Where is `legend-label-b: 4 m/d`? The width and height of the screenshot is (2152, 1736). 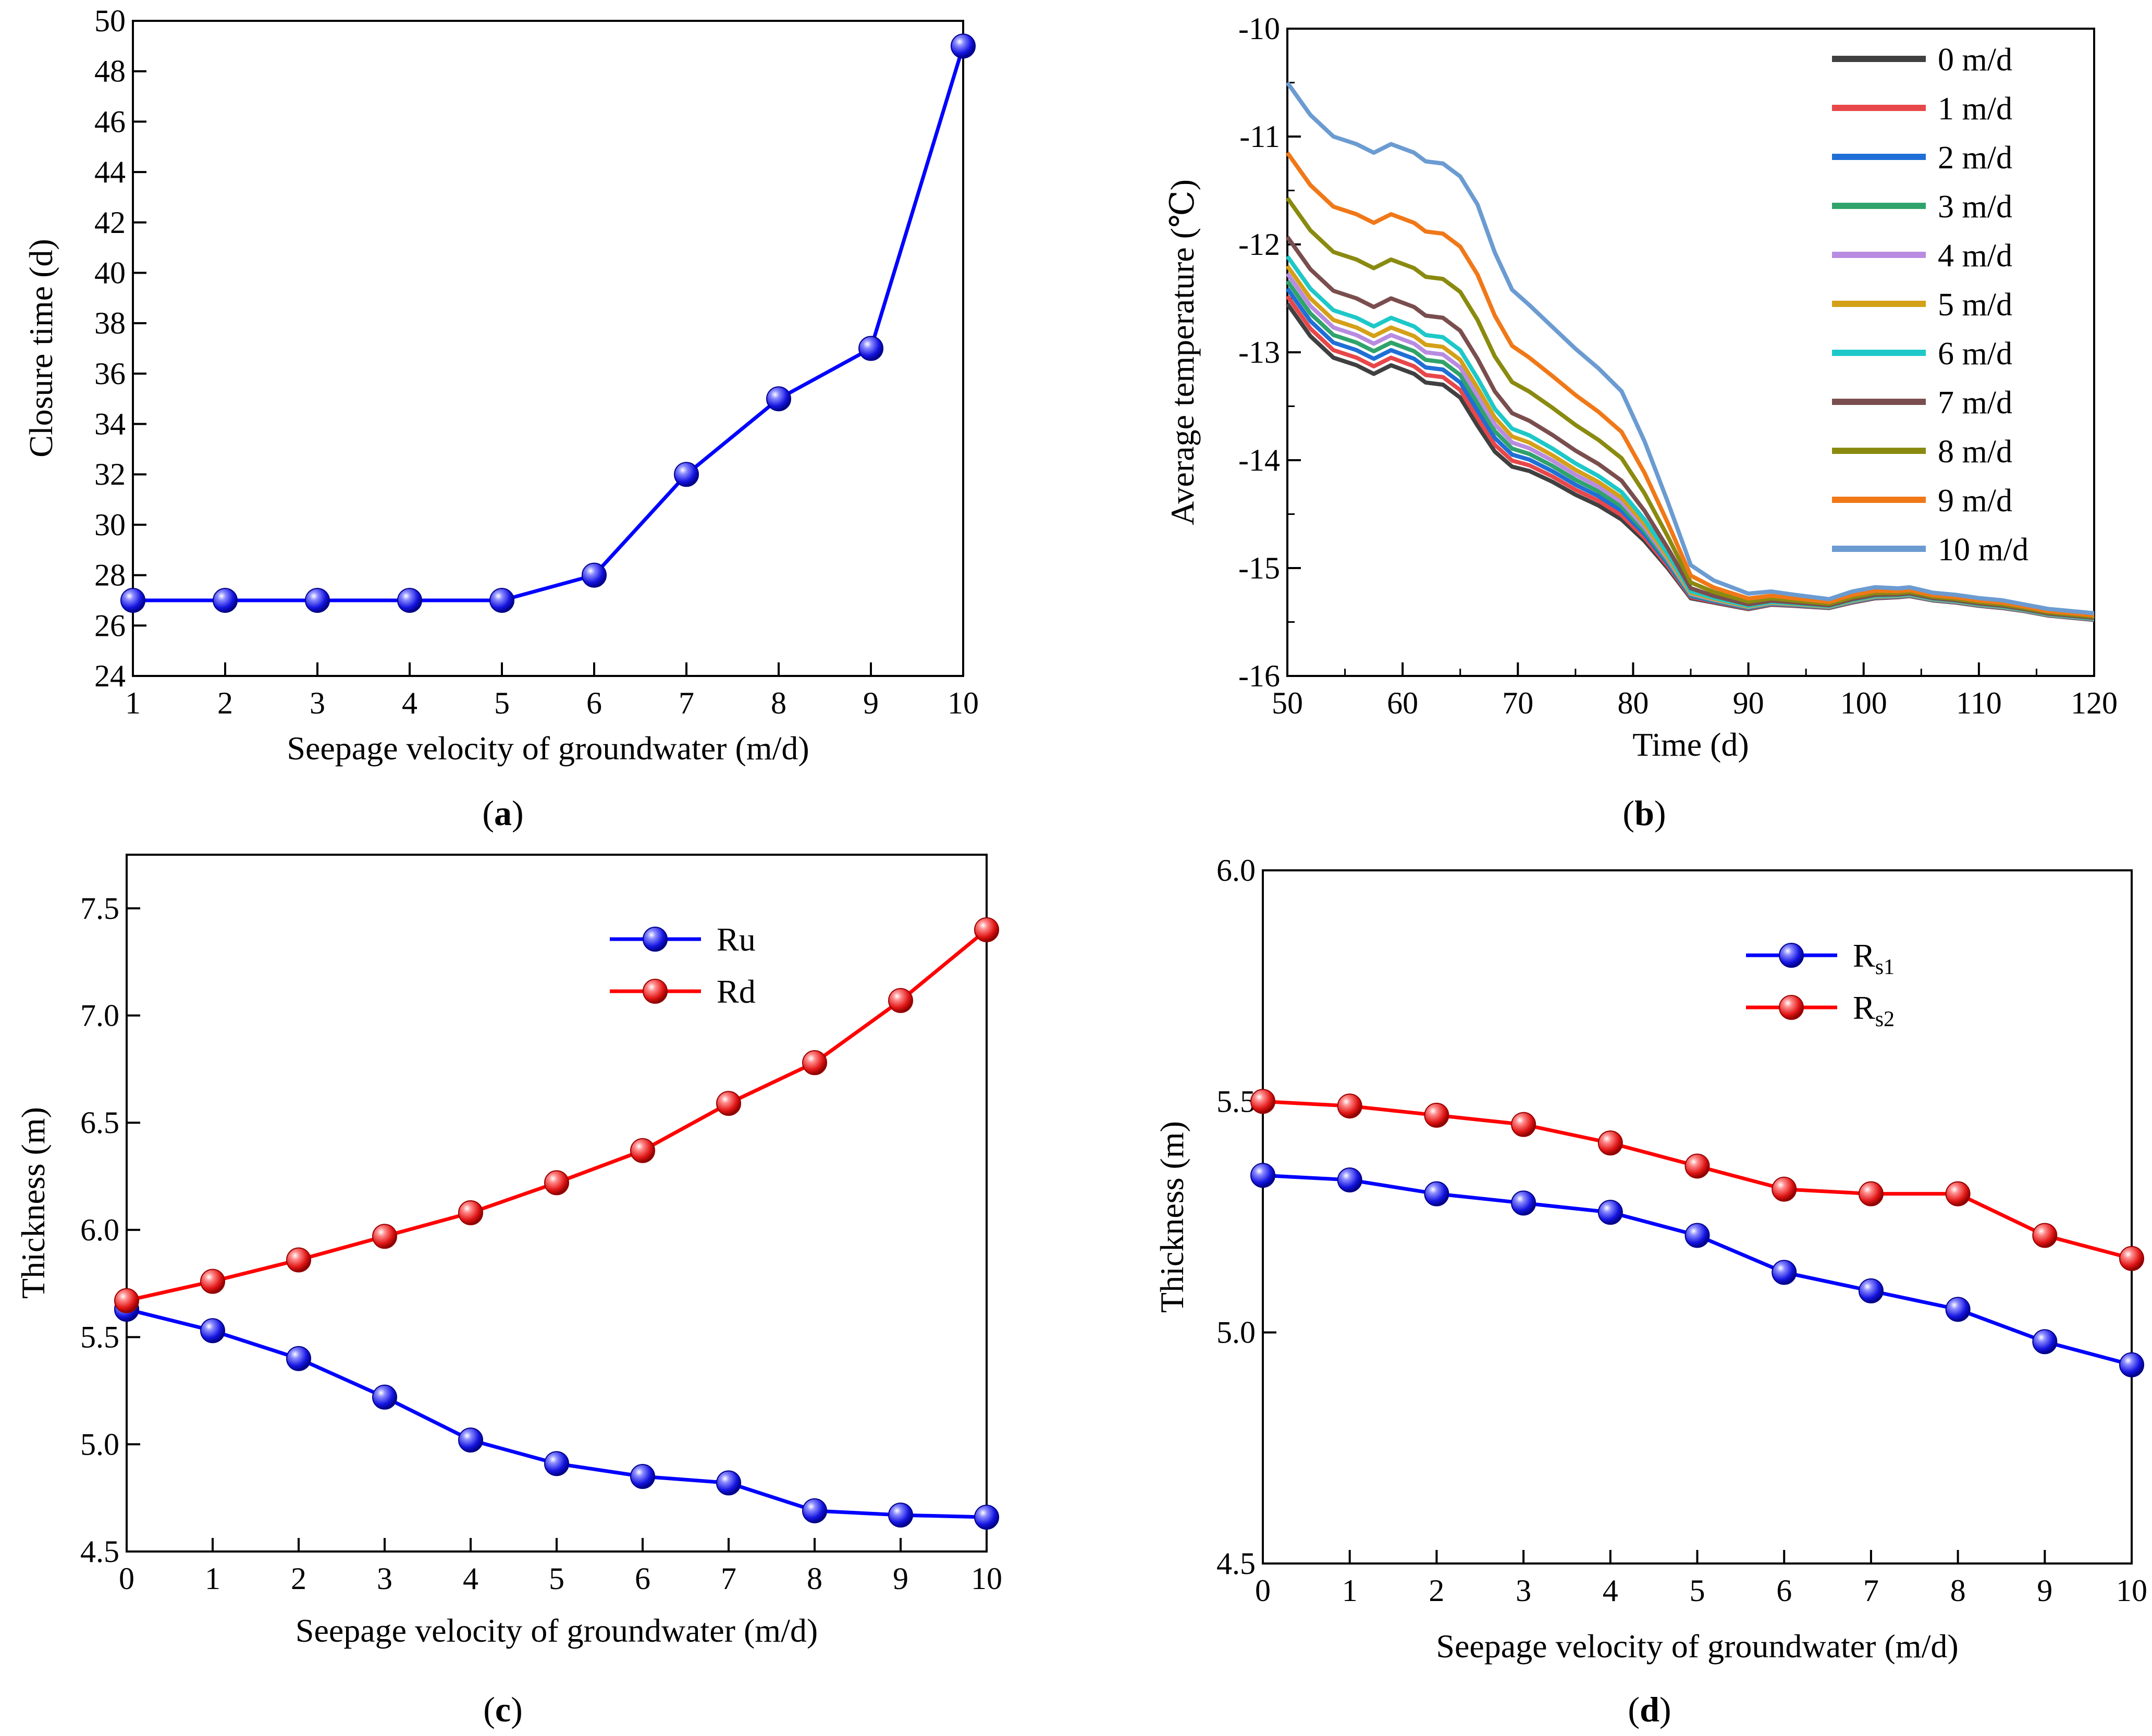 legend-label-b: 4 m/d is located at coordinates (1975, 256).